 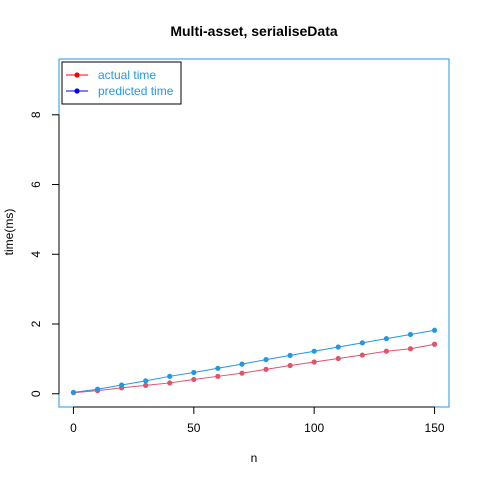 I want to click on legend-item: predicted time, so click(x=120, y=91).